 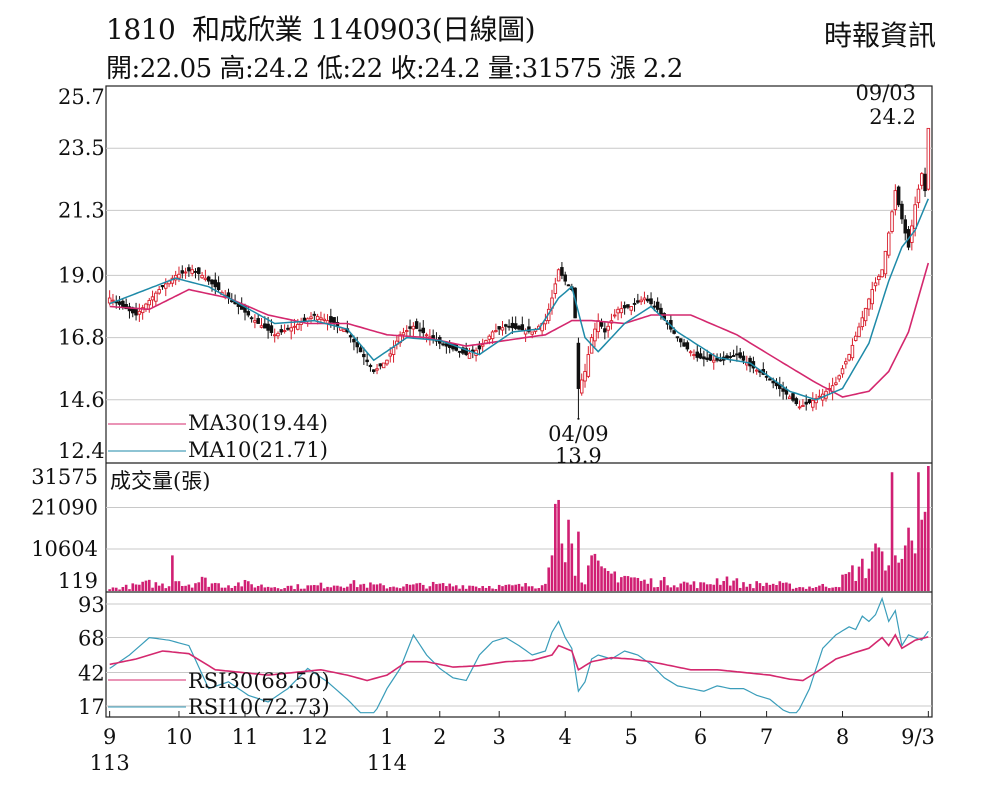 I want to click on x-tick-label: 10, so click(x=179, y=737).